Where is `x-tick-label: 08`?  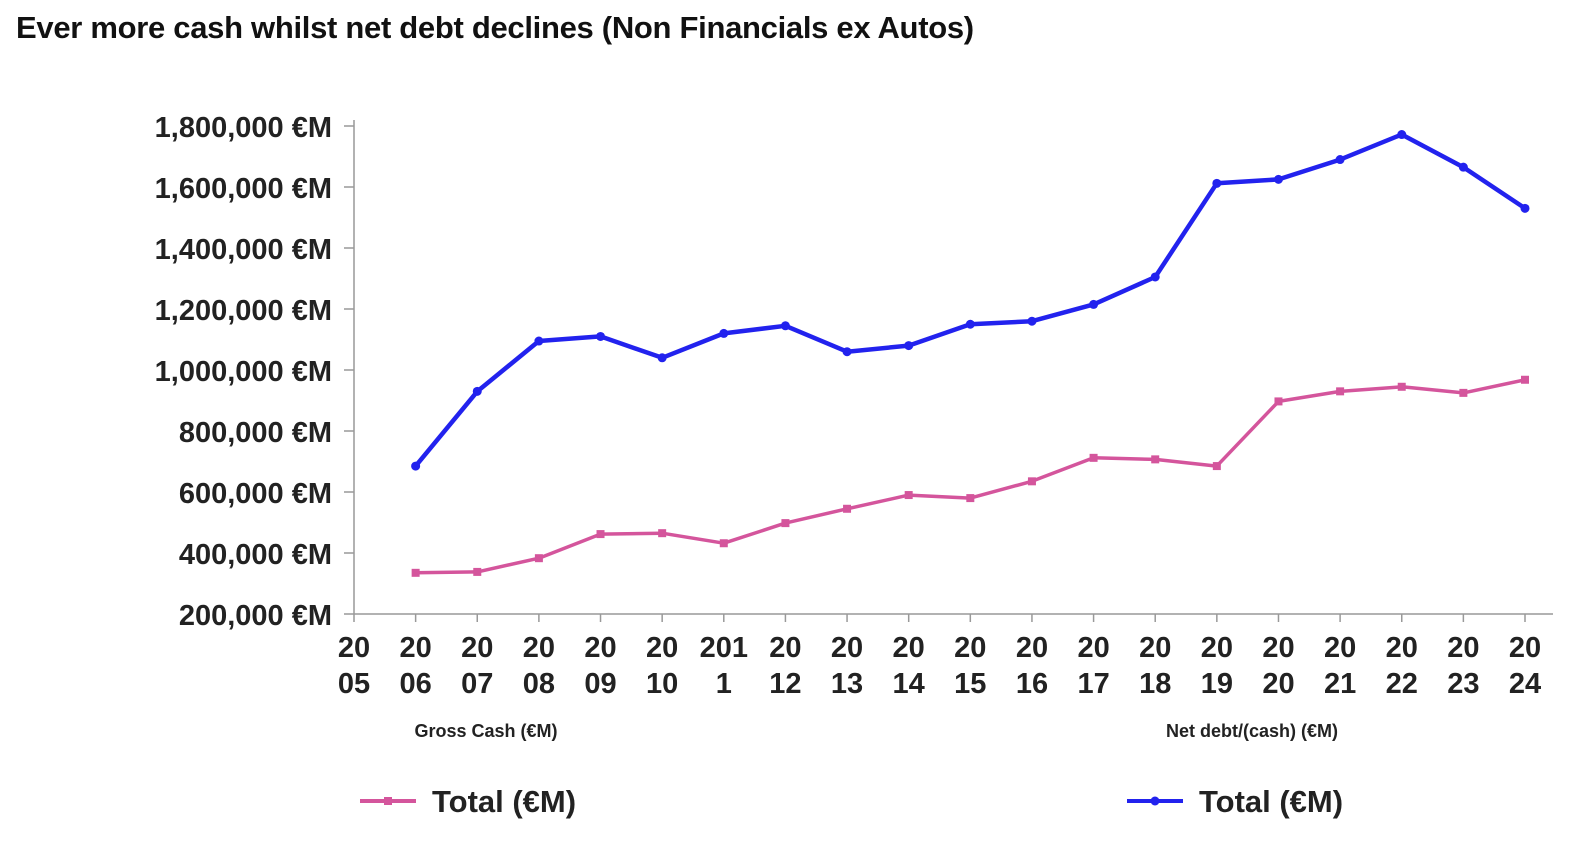
x-tick-label: 08 is located at coordinates (539, 684).